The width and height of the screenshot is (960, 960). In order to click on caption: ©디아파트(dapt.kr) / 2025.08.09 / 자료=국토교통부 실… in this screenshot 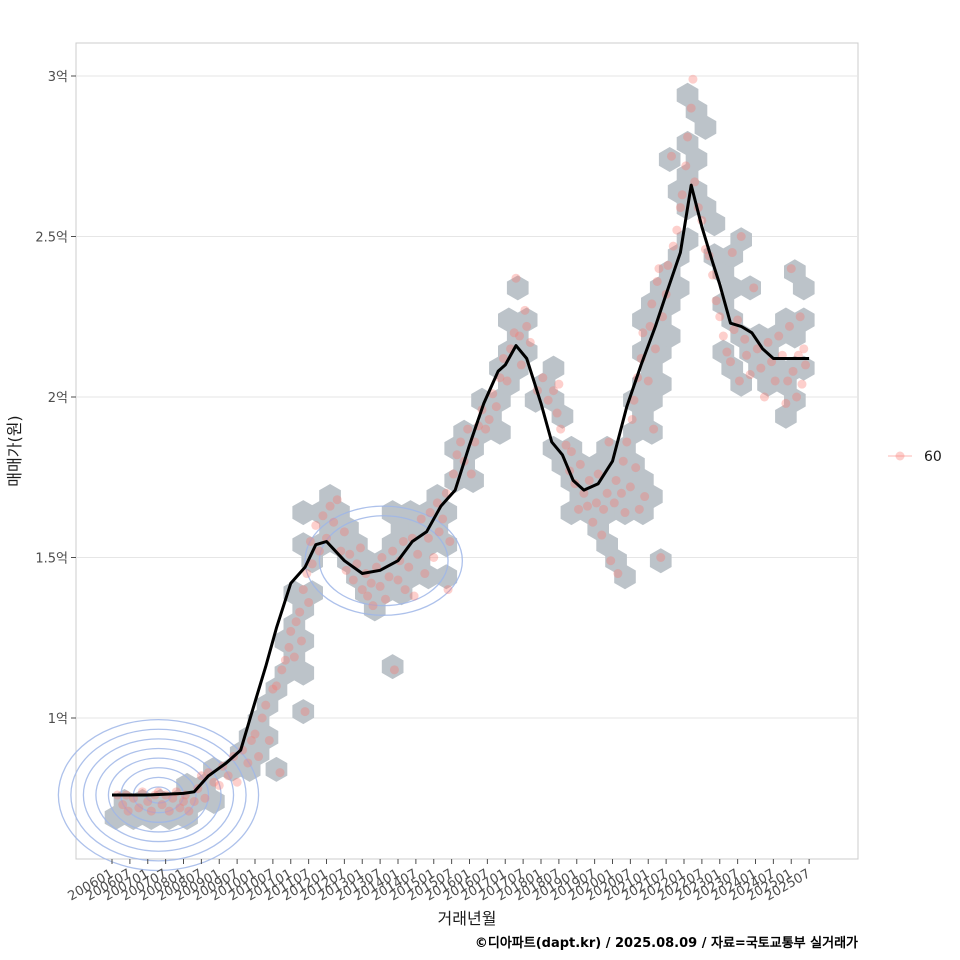, I will do `click(666, 943)`.